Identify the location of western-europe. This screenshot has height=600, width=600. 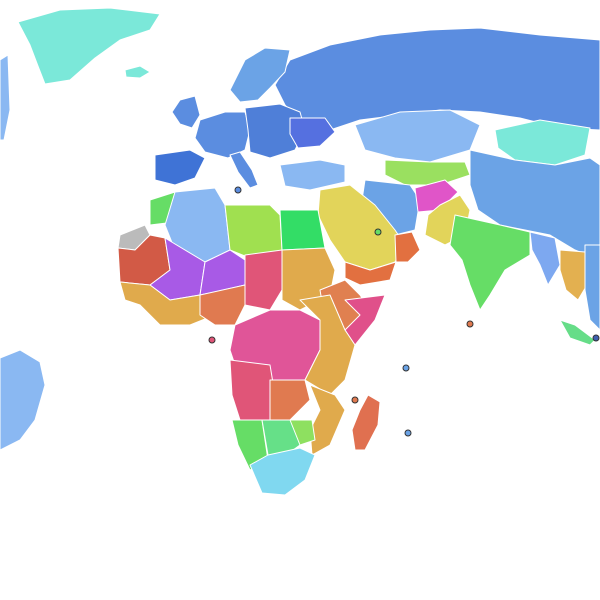
(222, 135).